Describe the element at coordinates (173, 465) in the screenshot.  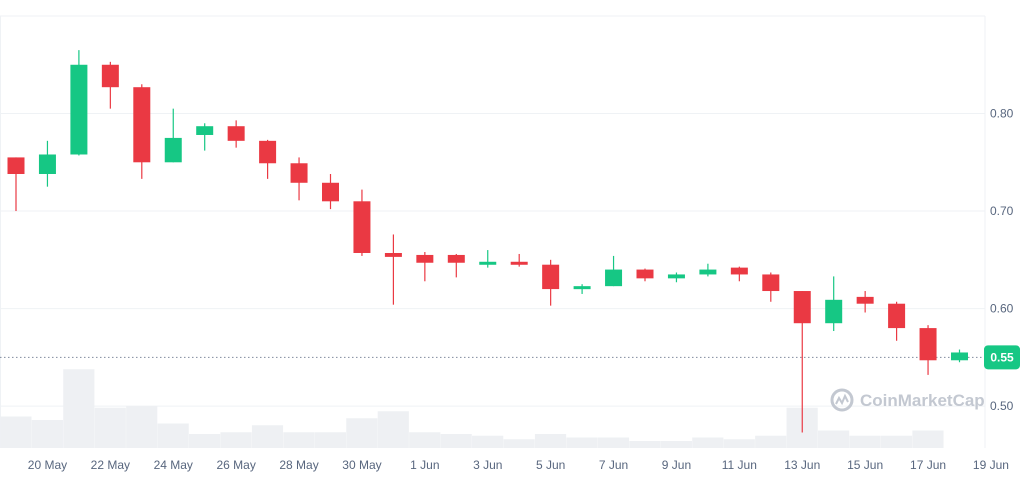
I see `x-tick-label: 24 May` at that location.